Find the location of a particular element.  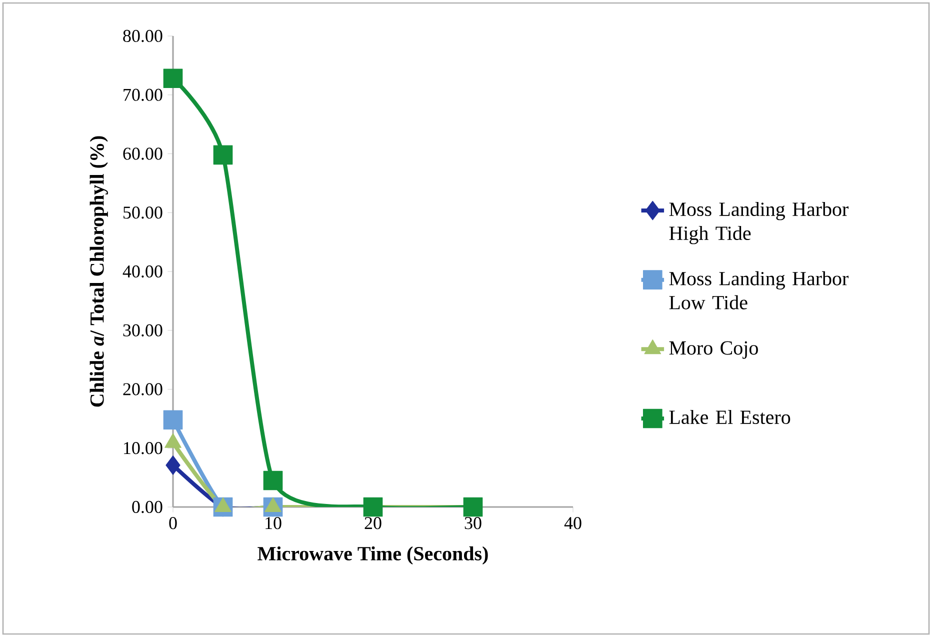

y-tick-label: 10.00 is located at coordinates (143, 448).